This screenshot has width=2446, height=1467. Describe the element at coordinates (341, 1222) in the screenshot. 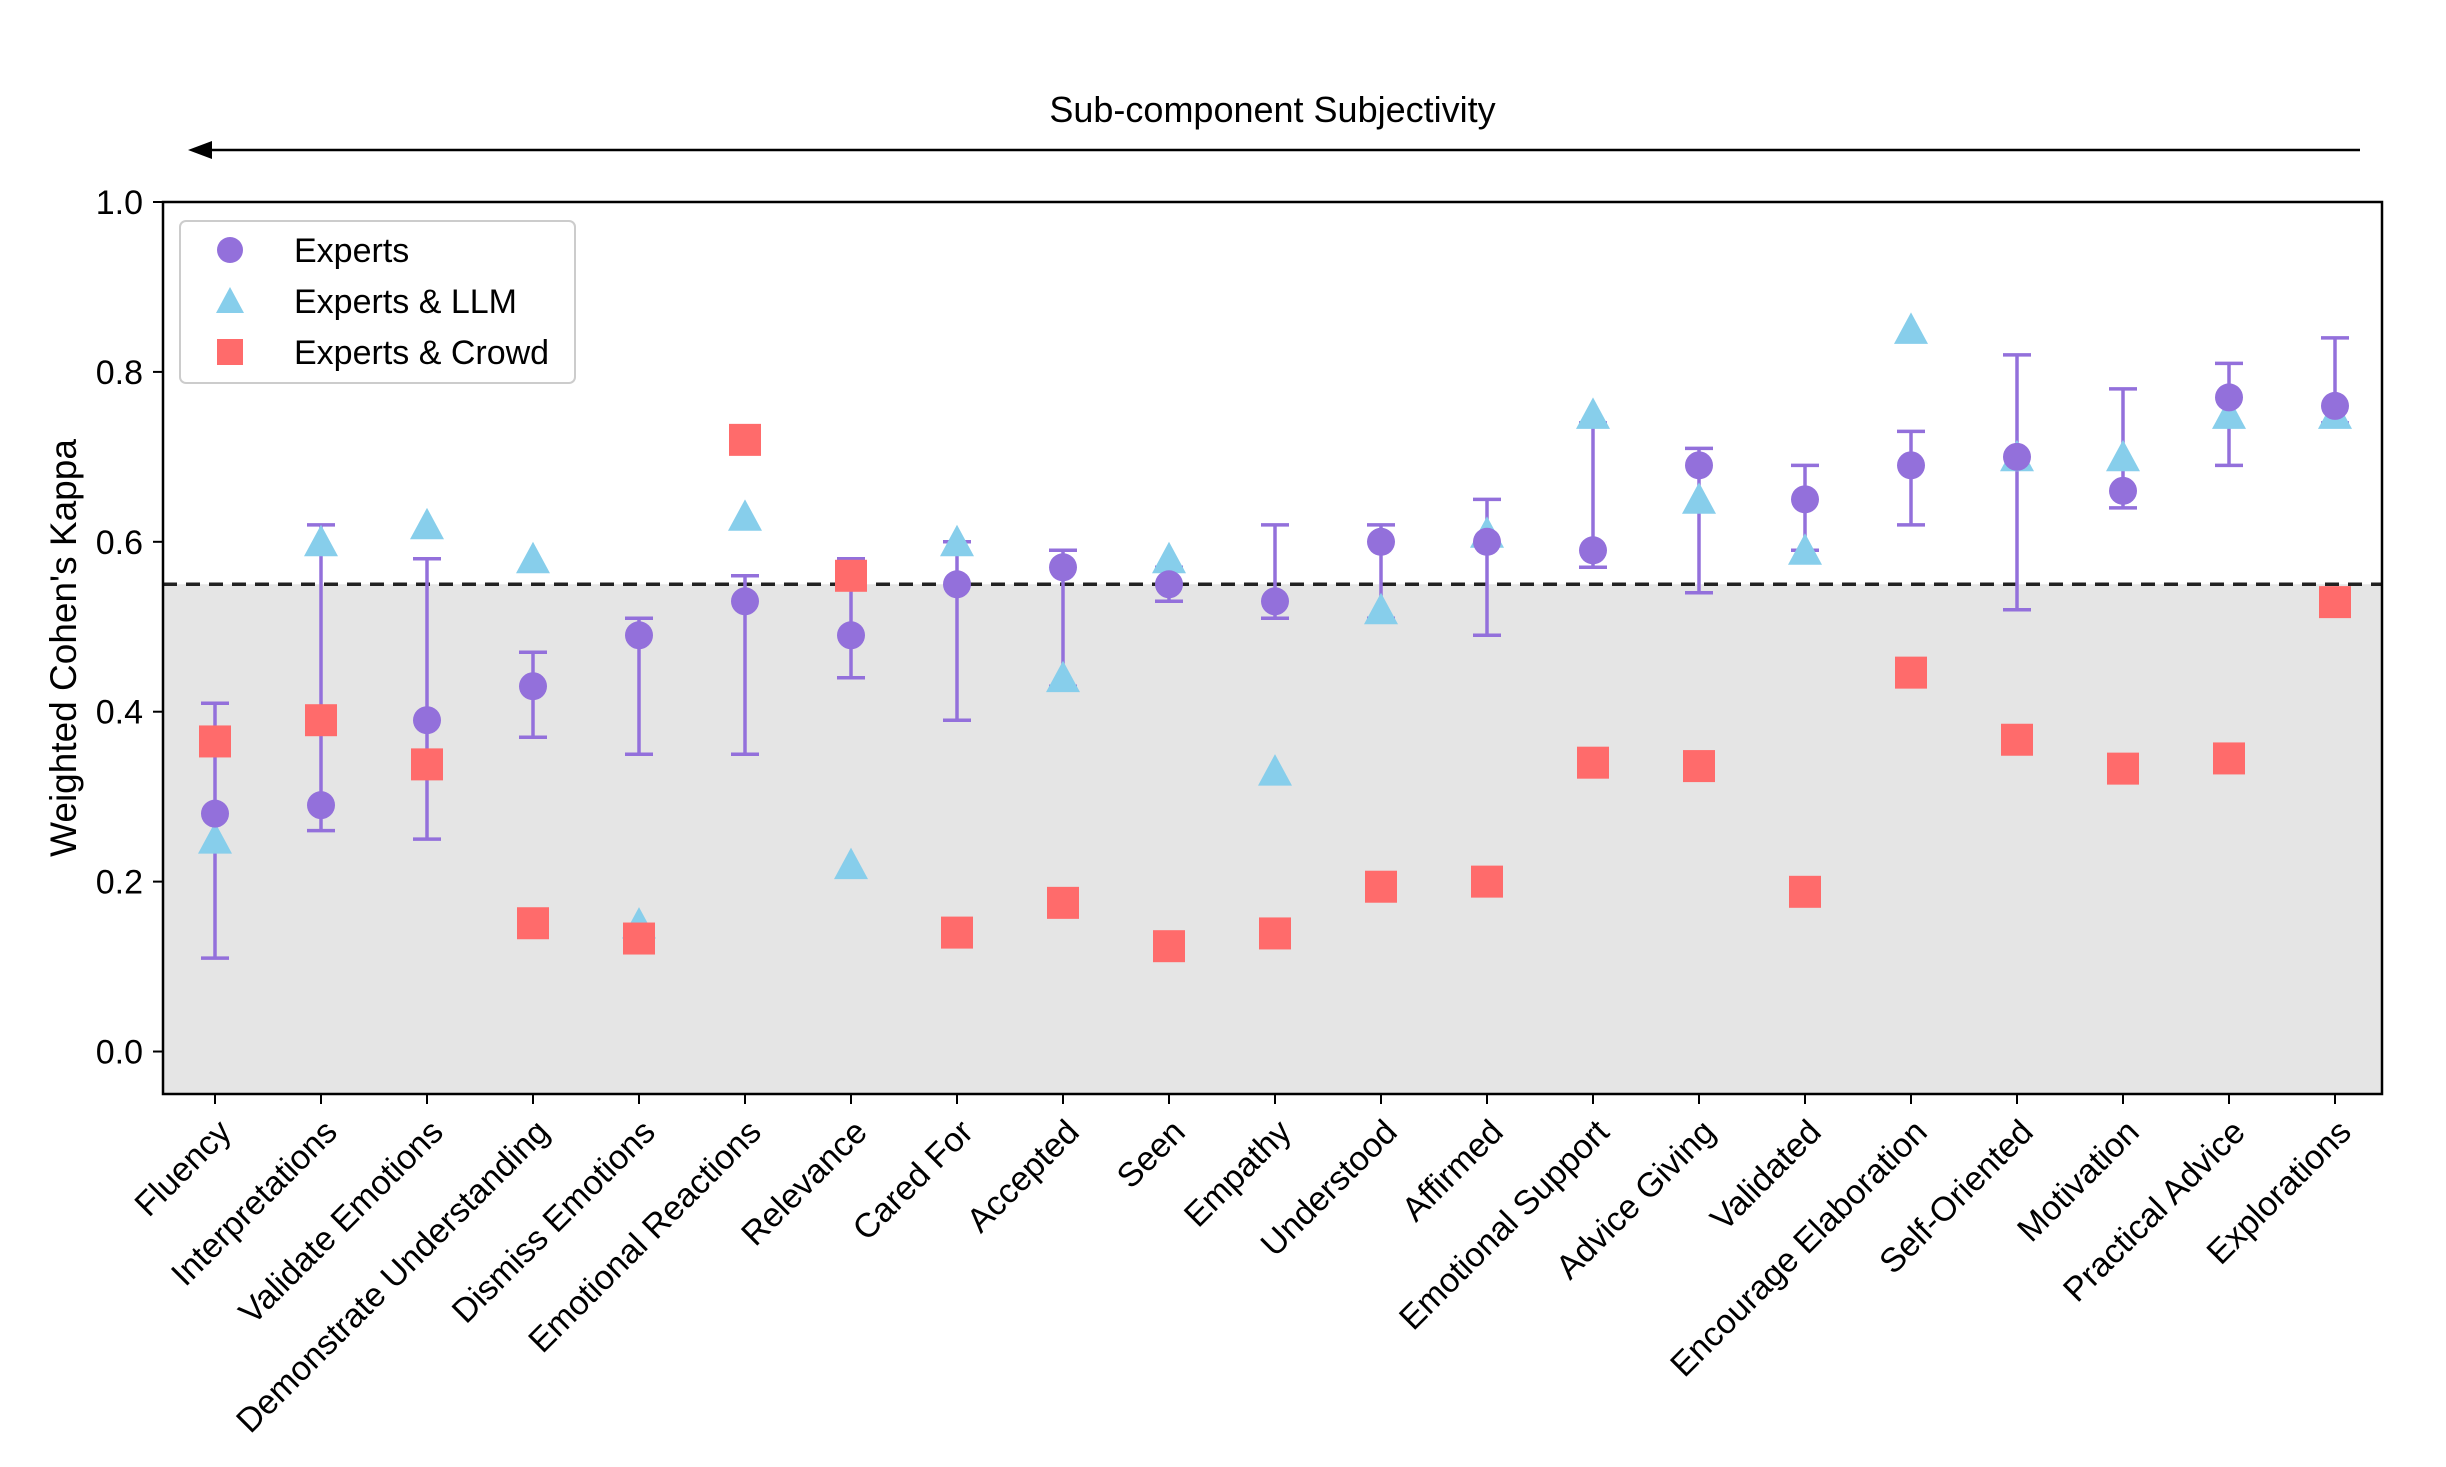

I see `x-tick-label: Validate Emotions` at that location.